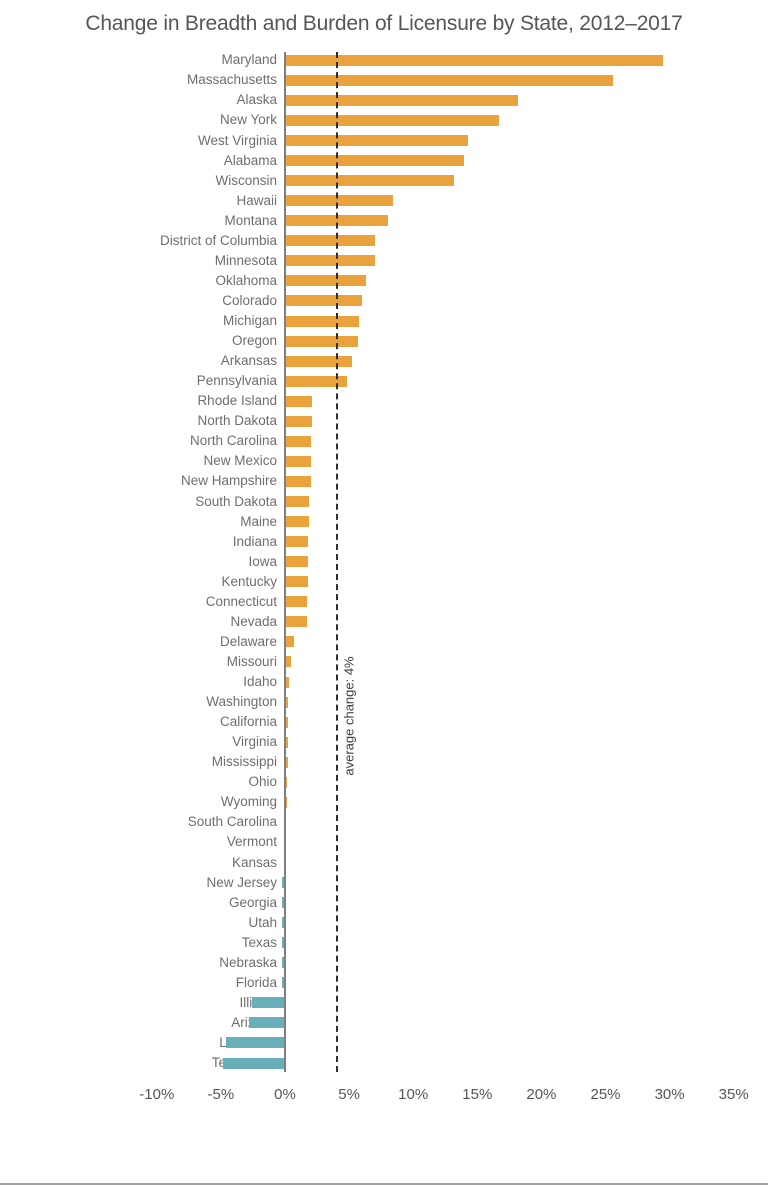 Image resolution: width=768 pixels, height=1187 pixels. What do you see at coordinates (236, 381) in the screenshot?
I see `state-label: Pennsylvania` at bounding box center [236, 381].